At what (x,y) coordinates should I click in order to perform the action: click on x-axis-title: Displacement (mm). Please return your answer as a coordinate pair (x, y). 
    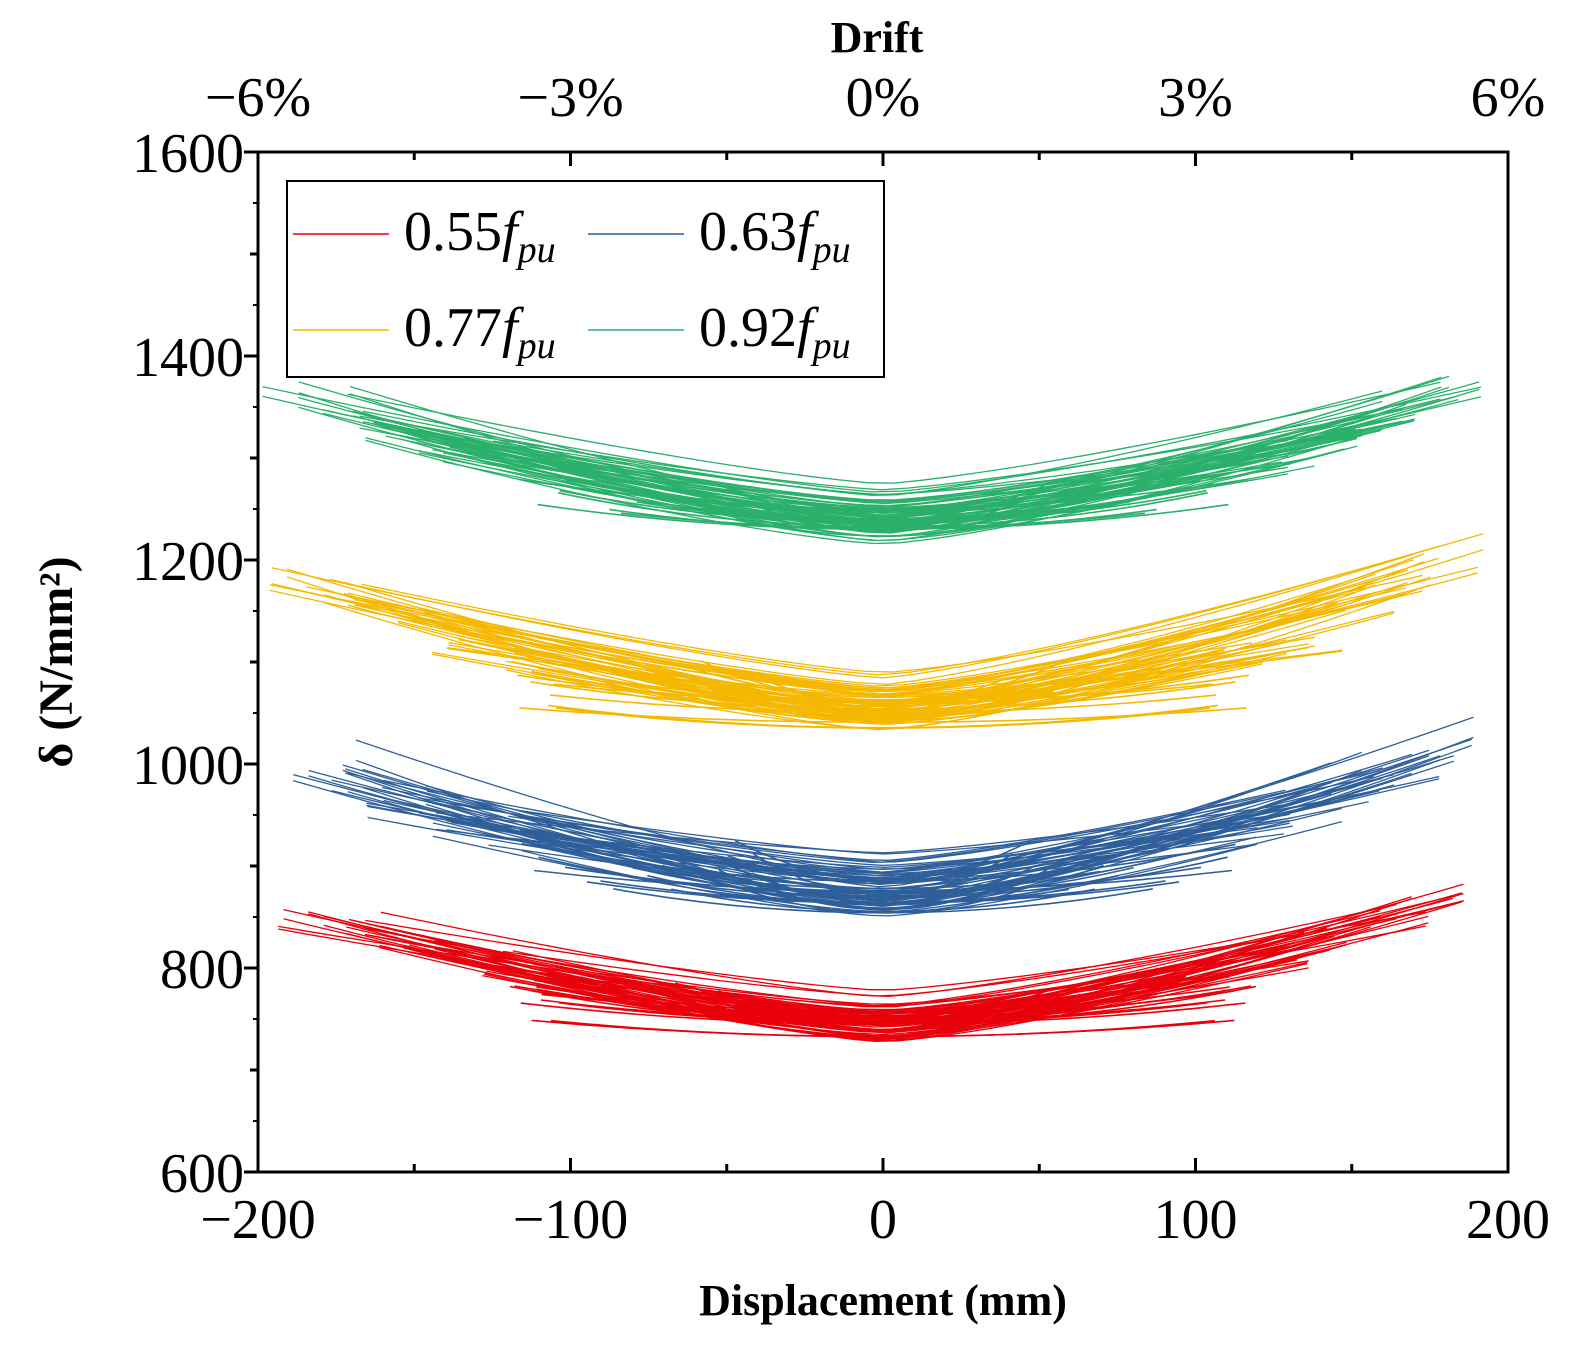
    Looking at the image, I should click on (883, 1300).